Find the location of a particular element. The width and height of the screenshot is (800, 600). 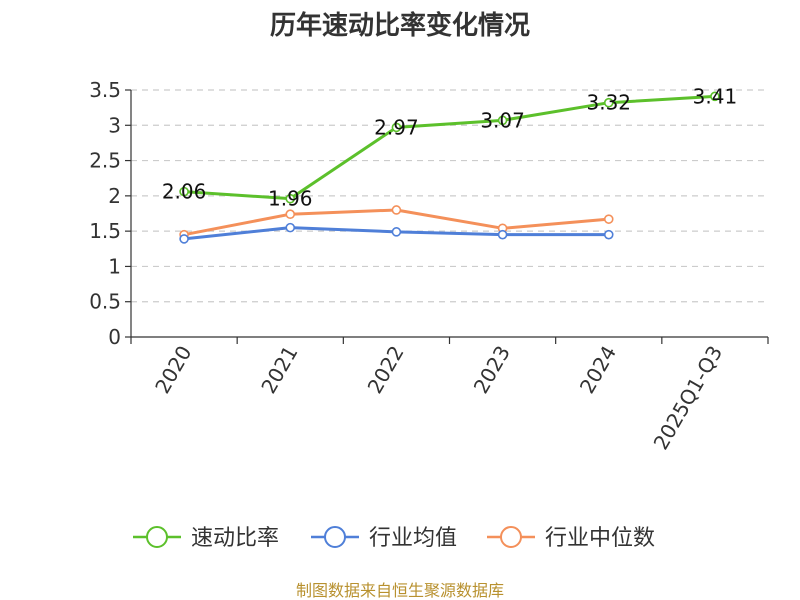

chart-title: 历年速动比率变化情况 is located at coordinates (400, 25).